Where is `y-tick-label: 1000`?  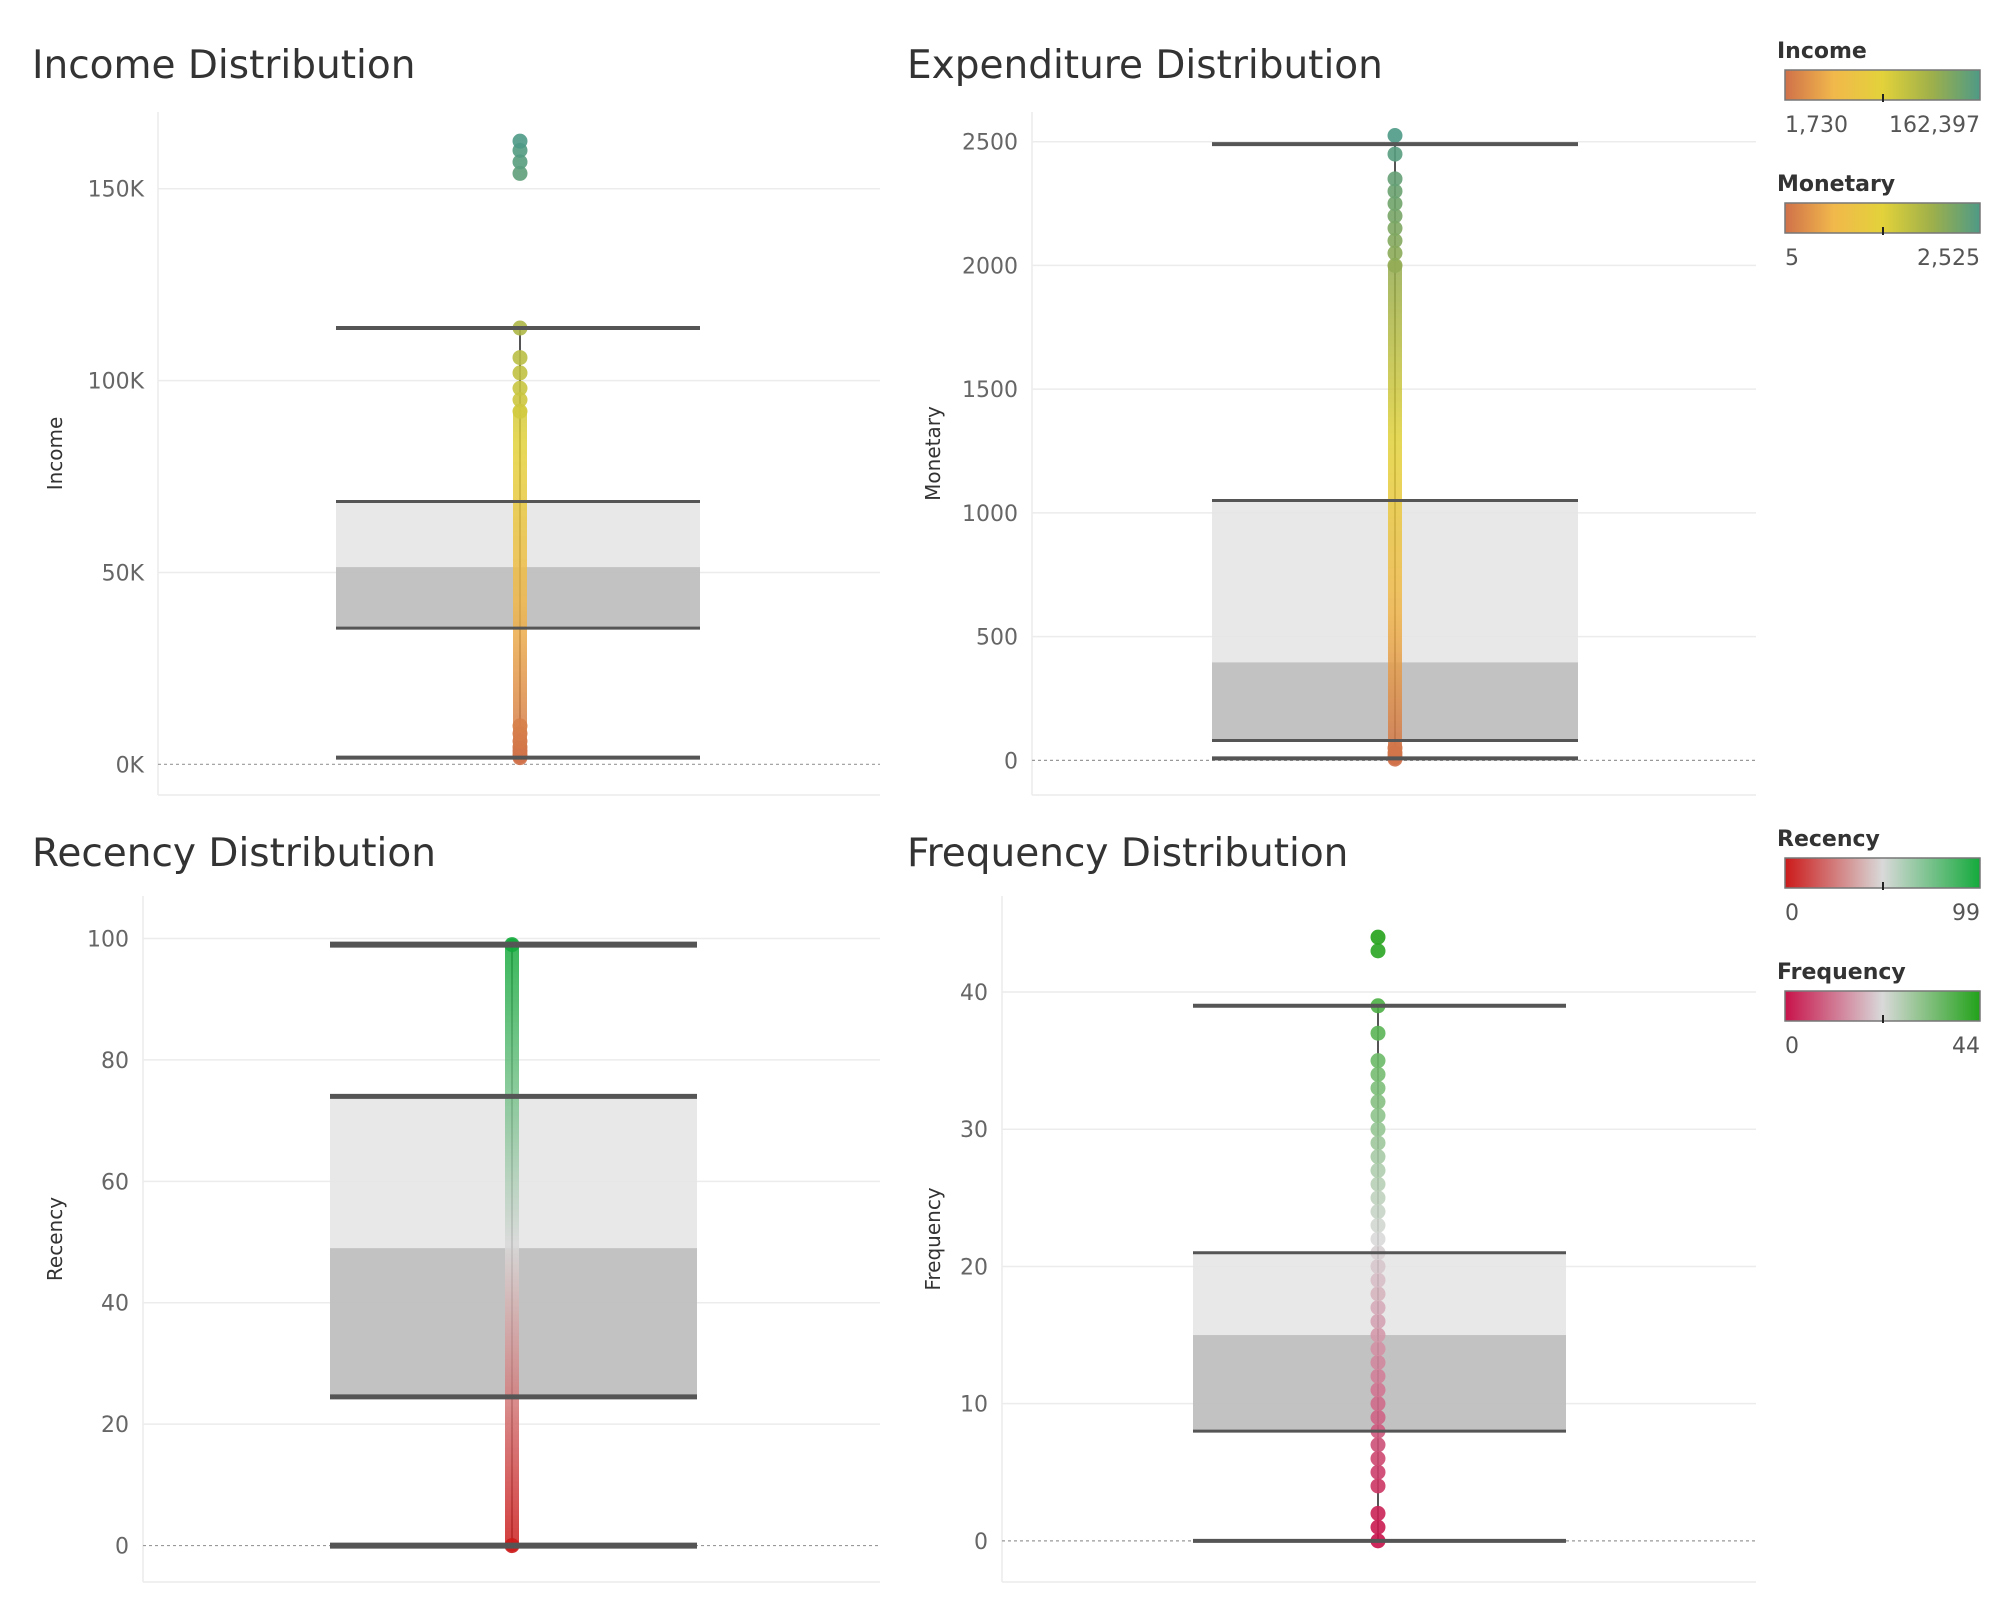 y-tick-label: 1000 is located at coordinates (990, 514).